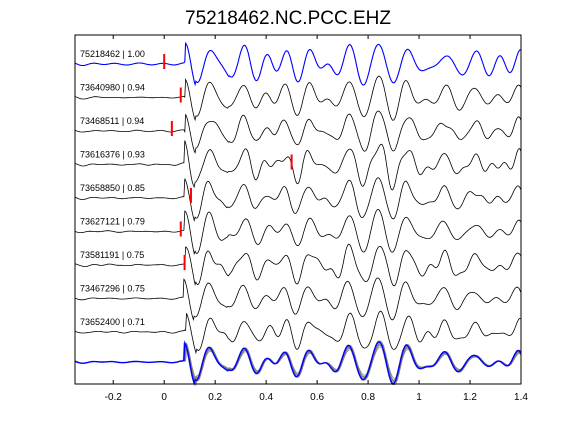 This screenshot has width=576, height=432. Describe the element at coordinates (112, 121) in the screenshot. I see `trace-label: 73468511 | 0.94` at that location.